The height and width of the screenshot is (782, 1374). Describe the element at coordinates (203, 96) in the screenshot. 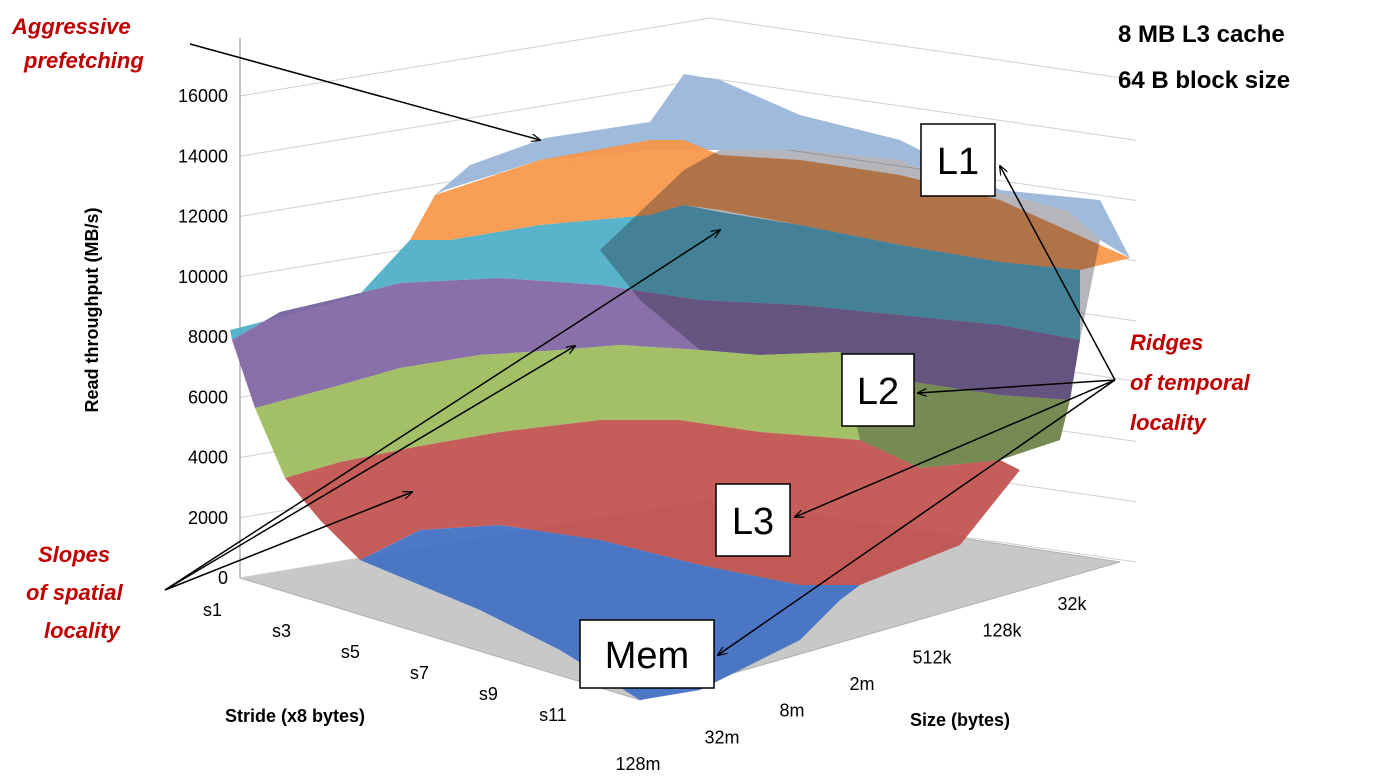

I see `y-tick-label: 16000` at that location.